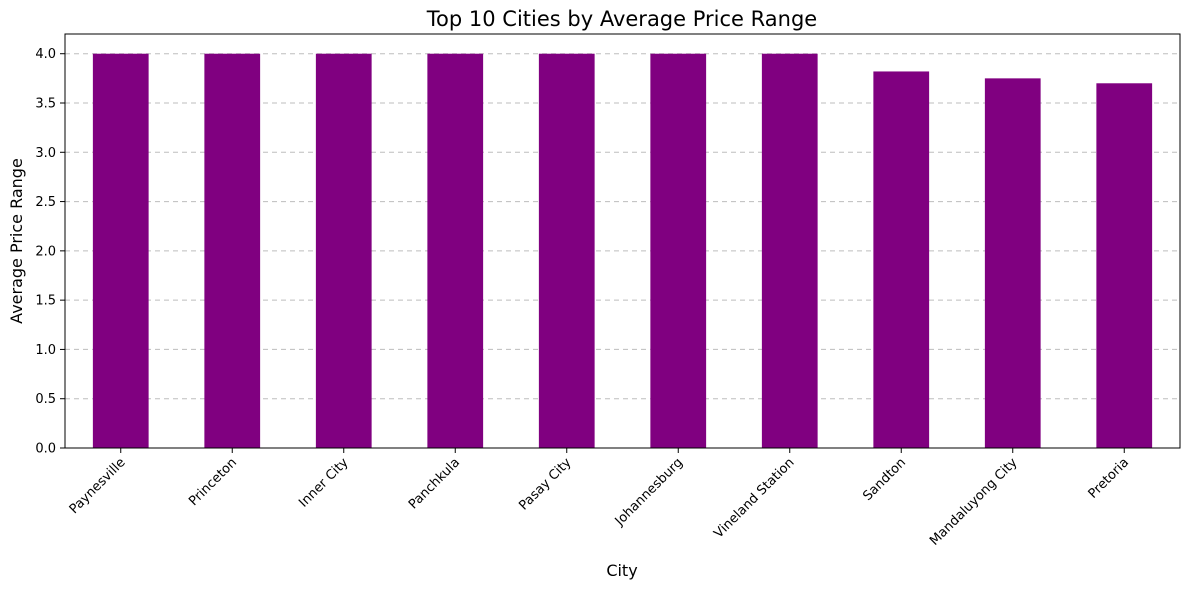 The height and width of the screenshot is (590, 1189). I want to click on y-axis-ticks: 0.0 0.5 1.0 1.5 2.0 2.5 3.0 3.5 4.0, so click(50, 252).